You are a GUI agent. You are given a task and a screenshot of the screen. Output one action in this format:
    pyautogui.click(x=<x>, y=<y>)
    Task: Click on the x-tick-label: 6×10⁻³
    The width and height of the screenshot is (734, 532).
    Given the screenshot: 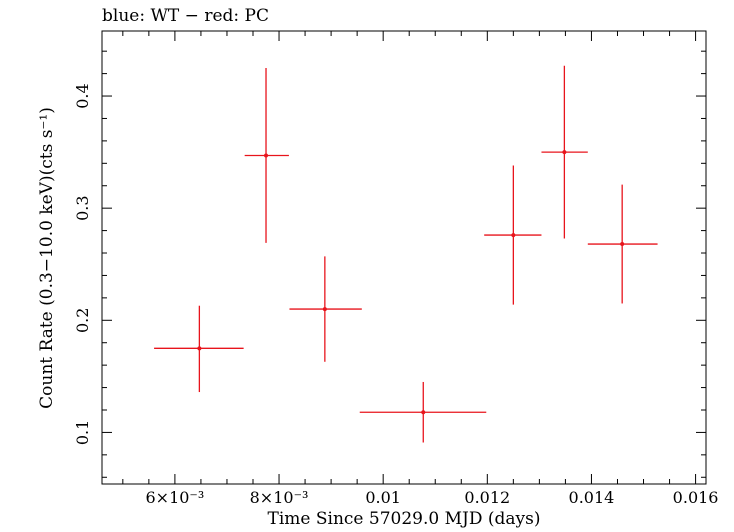 What is the action you would take?
    pyautogui.click(x=174, y=497)
    